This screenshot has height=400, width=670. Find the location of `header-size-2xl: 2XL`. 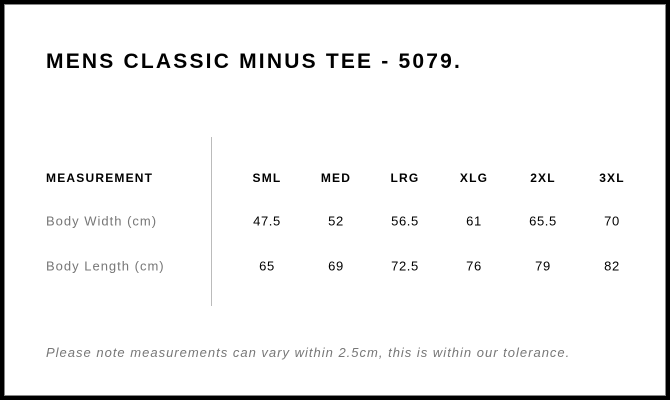

header-size-2xl: 2XL is located at coordinates (543, 178).